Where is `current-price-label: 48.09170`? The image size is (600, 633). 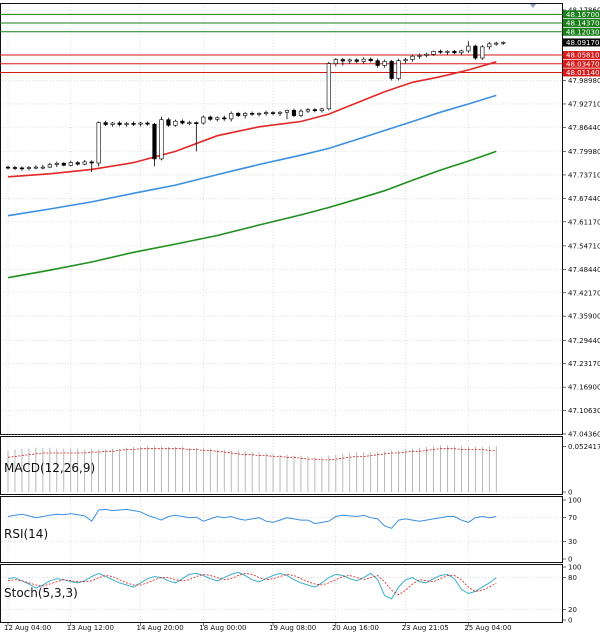
current-price-label: 48.09170 is located at coordinates (582, 43).